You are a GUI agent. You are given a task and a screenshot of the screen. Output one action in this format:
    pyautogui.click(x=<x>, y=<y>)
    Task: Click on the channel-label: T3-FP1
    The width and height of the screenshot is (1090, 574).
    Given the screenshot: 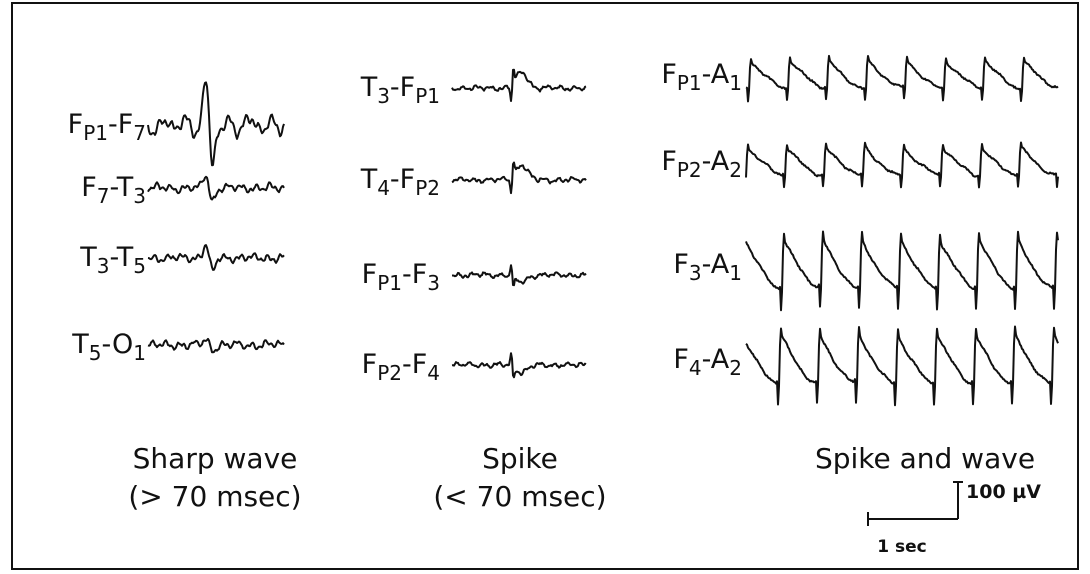 What is the action you would take?
    pyautogui.click(x=400, y=90)
    